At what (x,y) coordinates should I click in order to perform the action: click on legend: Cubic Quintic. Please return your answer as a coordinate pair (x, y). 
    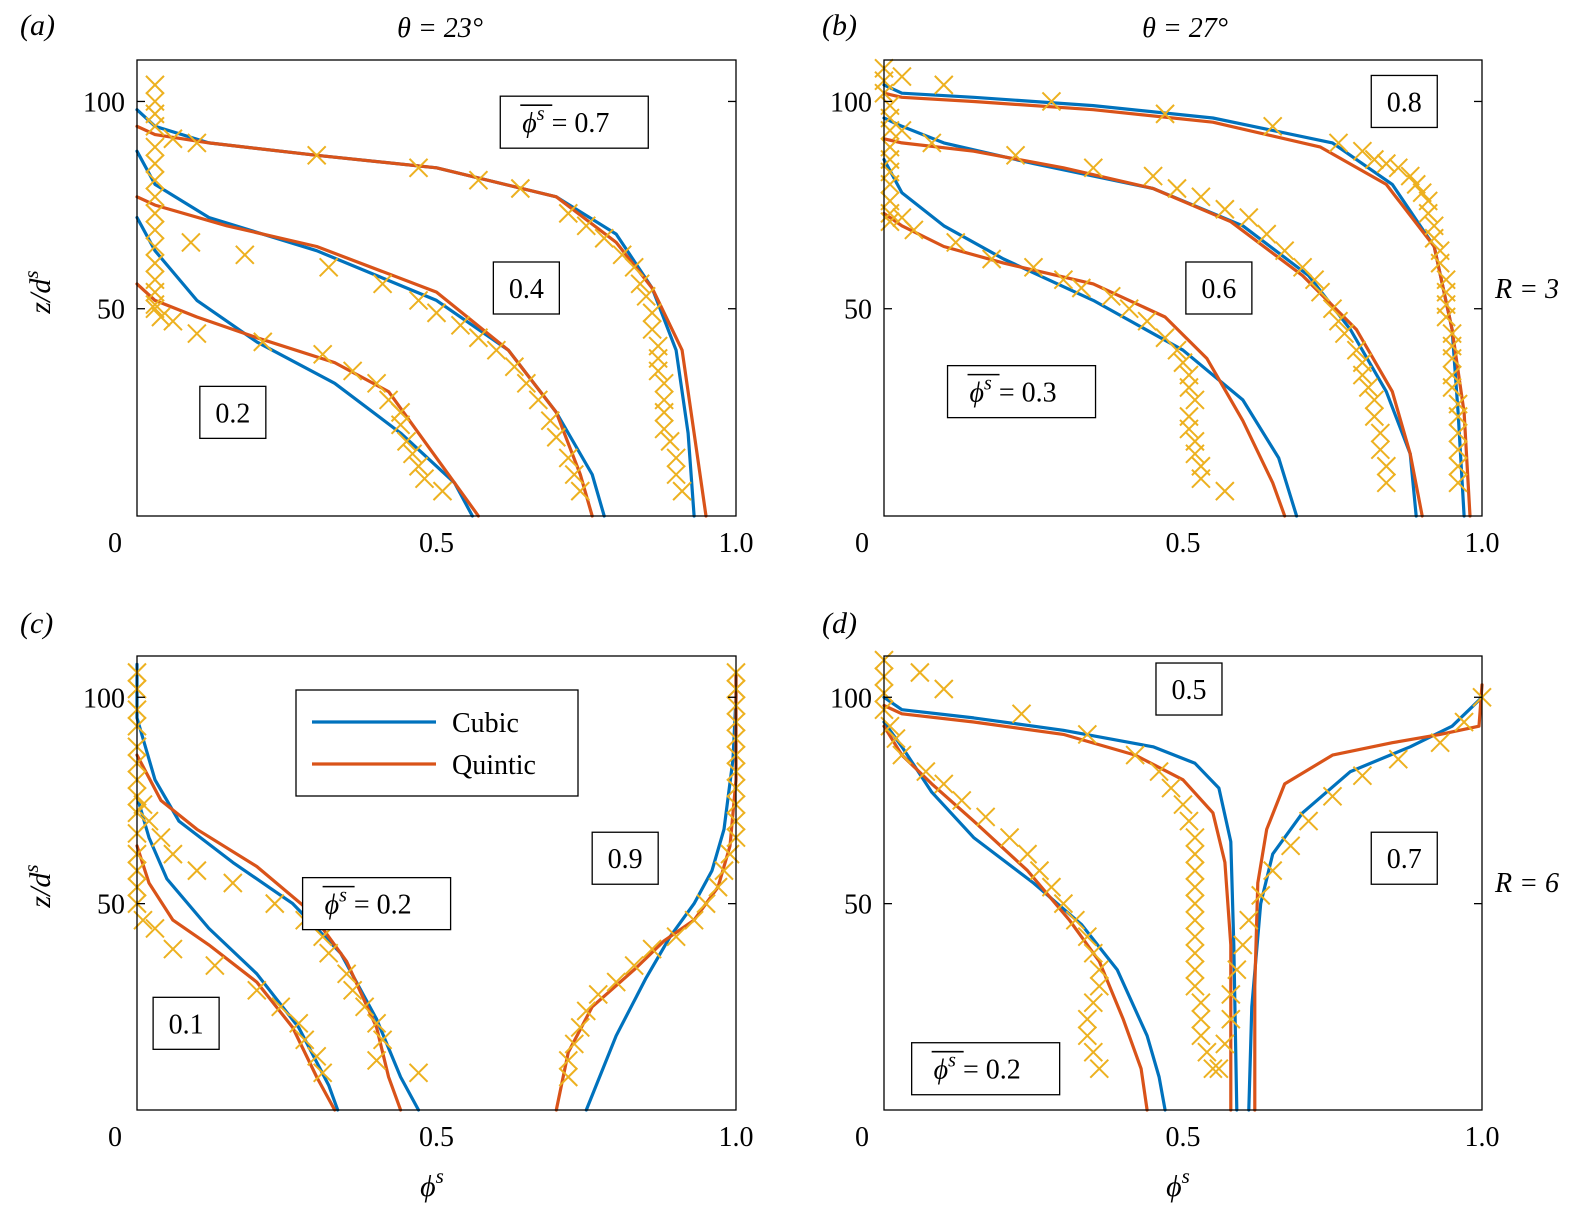
    Looking at the image, I should click on (437, 743).